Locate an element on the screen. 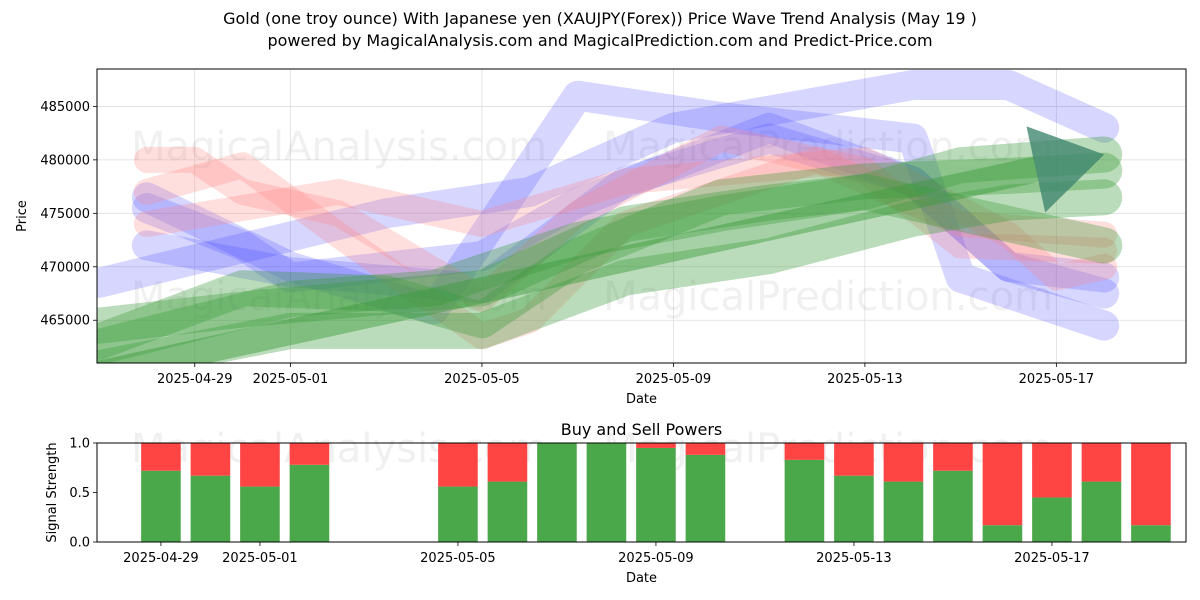  price-x-tick-label: 2025-04-29 is located at coordinates (195, 379).